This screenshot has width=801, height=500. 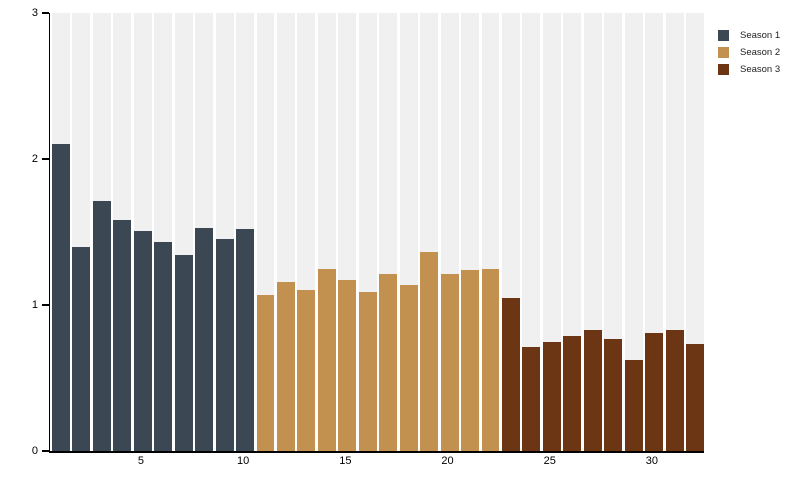 I want to click on x-tick-label-5: 5, so click(x=141, y=461).